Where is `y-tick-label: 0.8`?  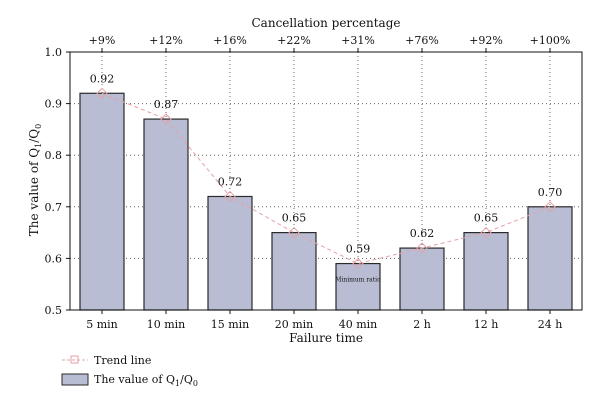
y-tick-label: 0.8 is located at coordinates (54, 155).